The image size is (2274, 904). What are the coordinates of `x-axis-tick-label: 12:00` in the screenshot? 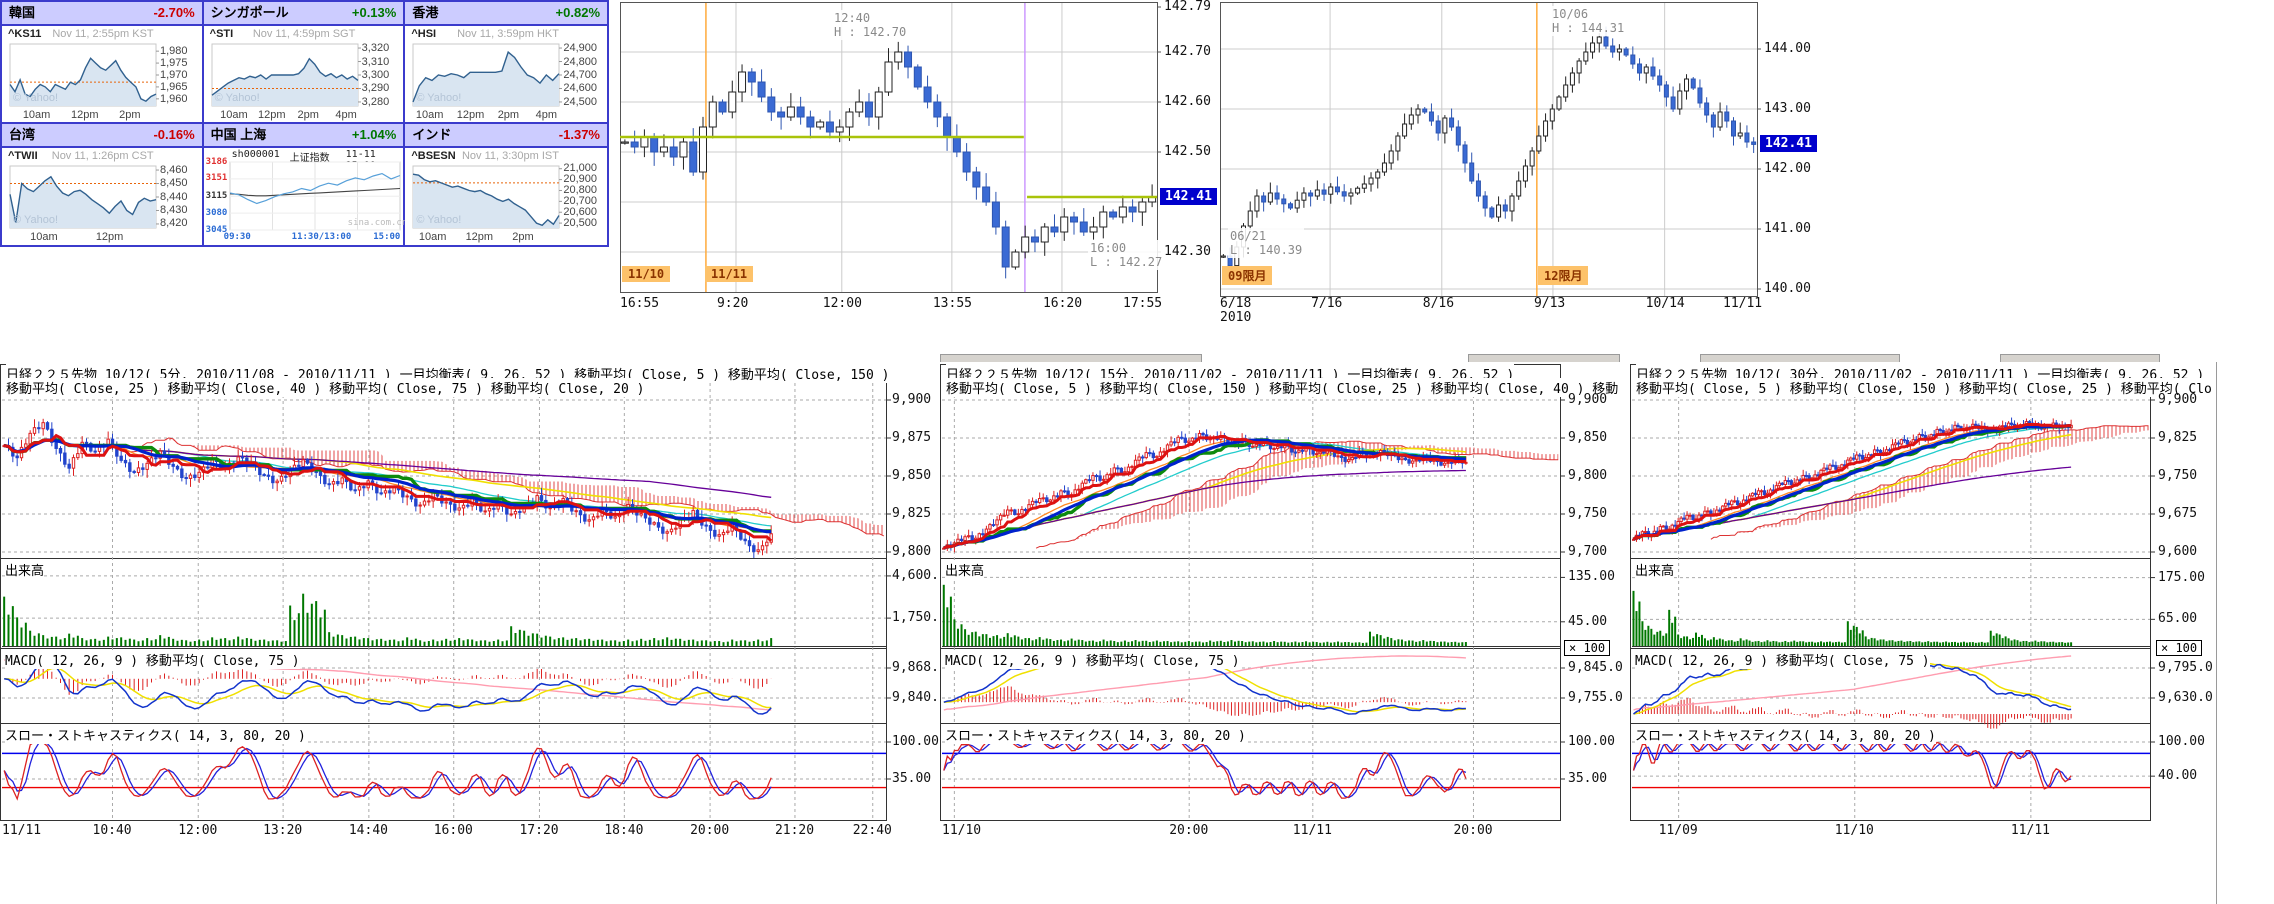 It's located at (842, 303).